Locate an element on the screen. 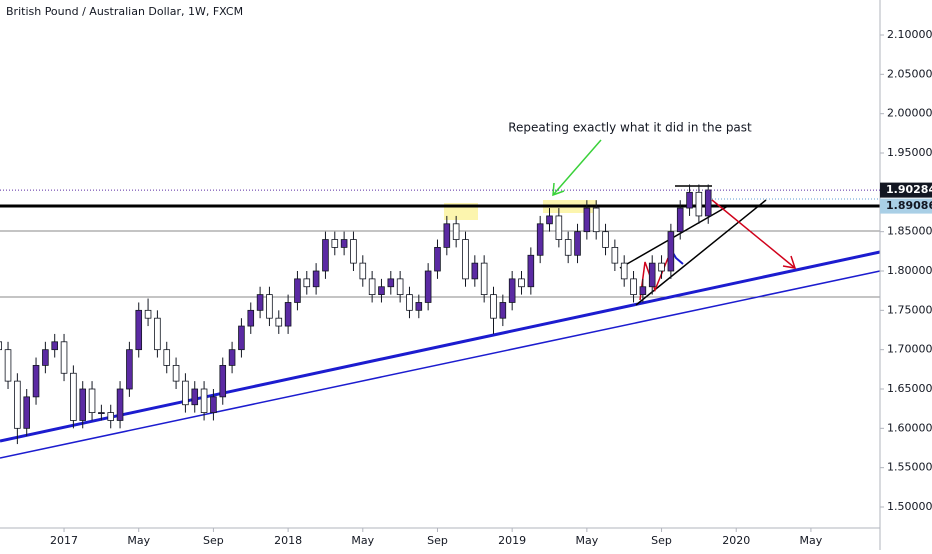 The image size is (932, 554). y-tick-label: 1.85000 is located at coordinates (909, 231).